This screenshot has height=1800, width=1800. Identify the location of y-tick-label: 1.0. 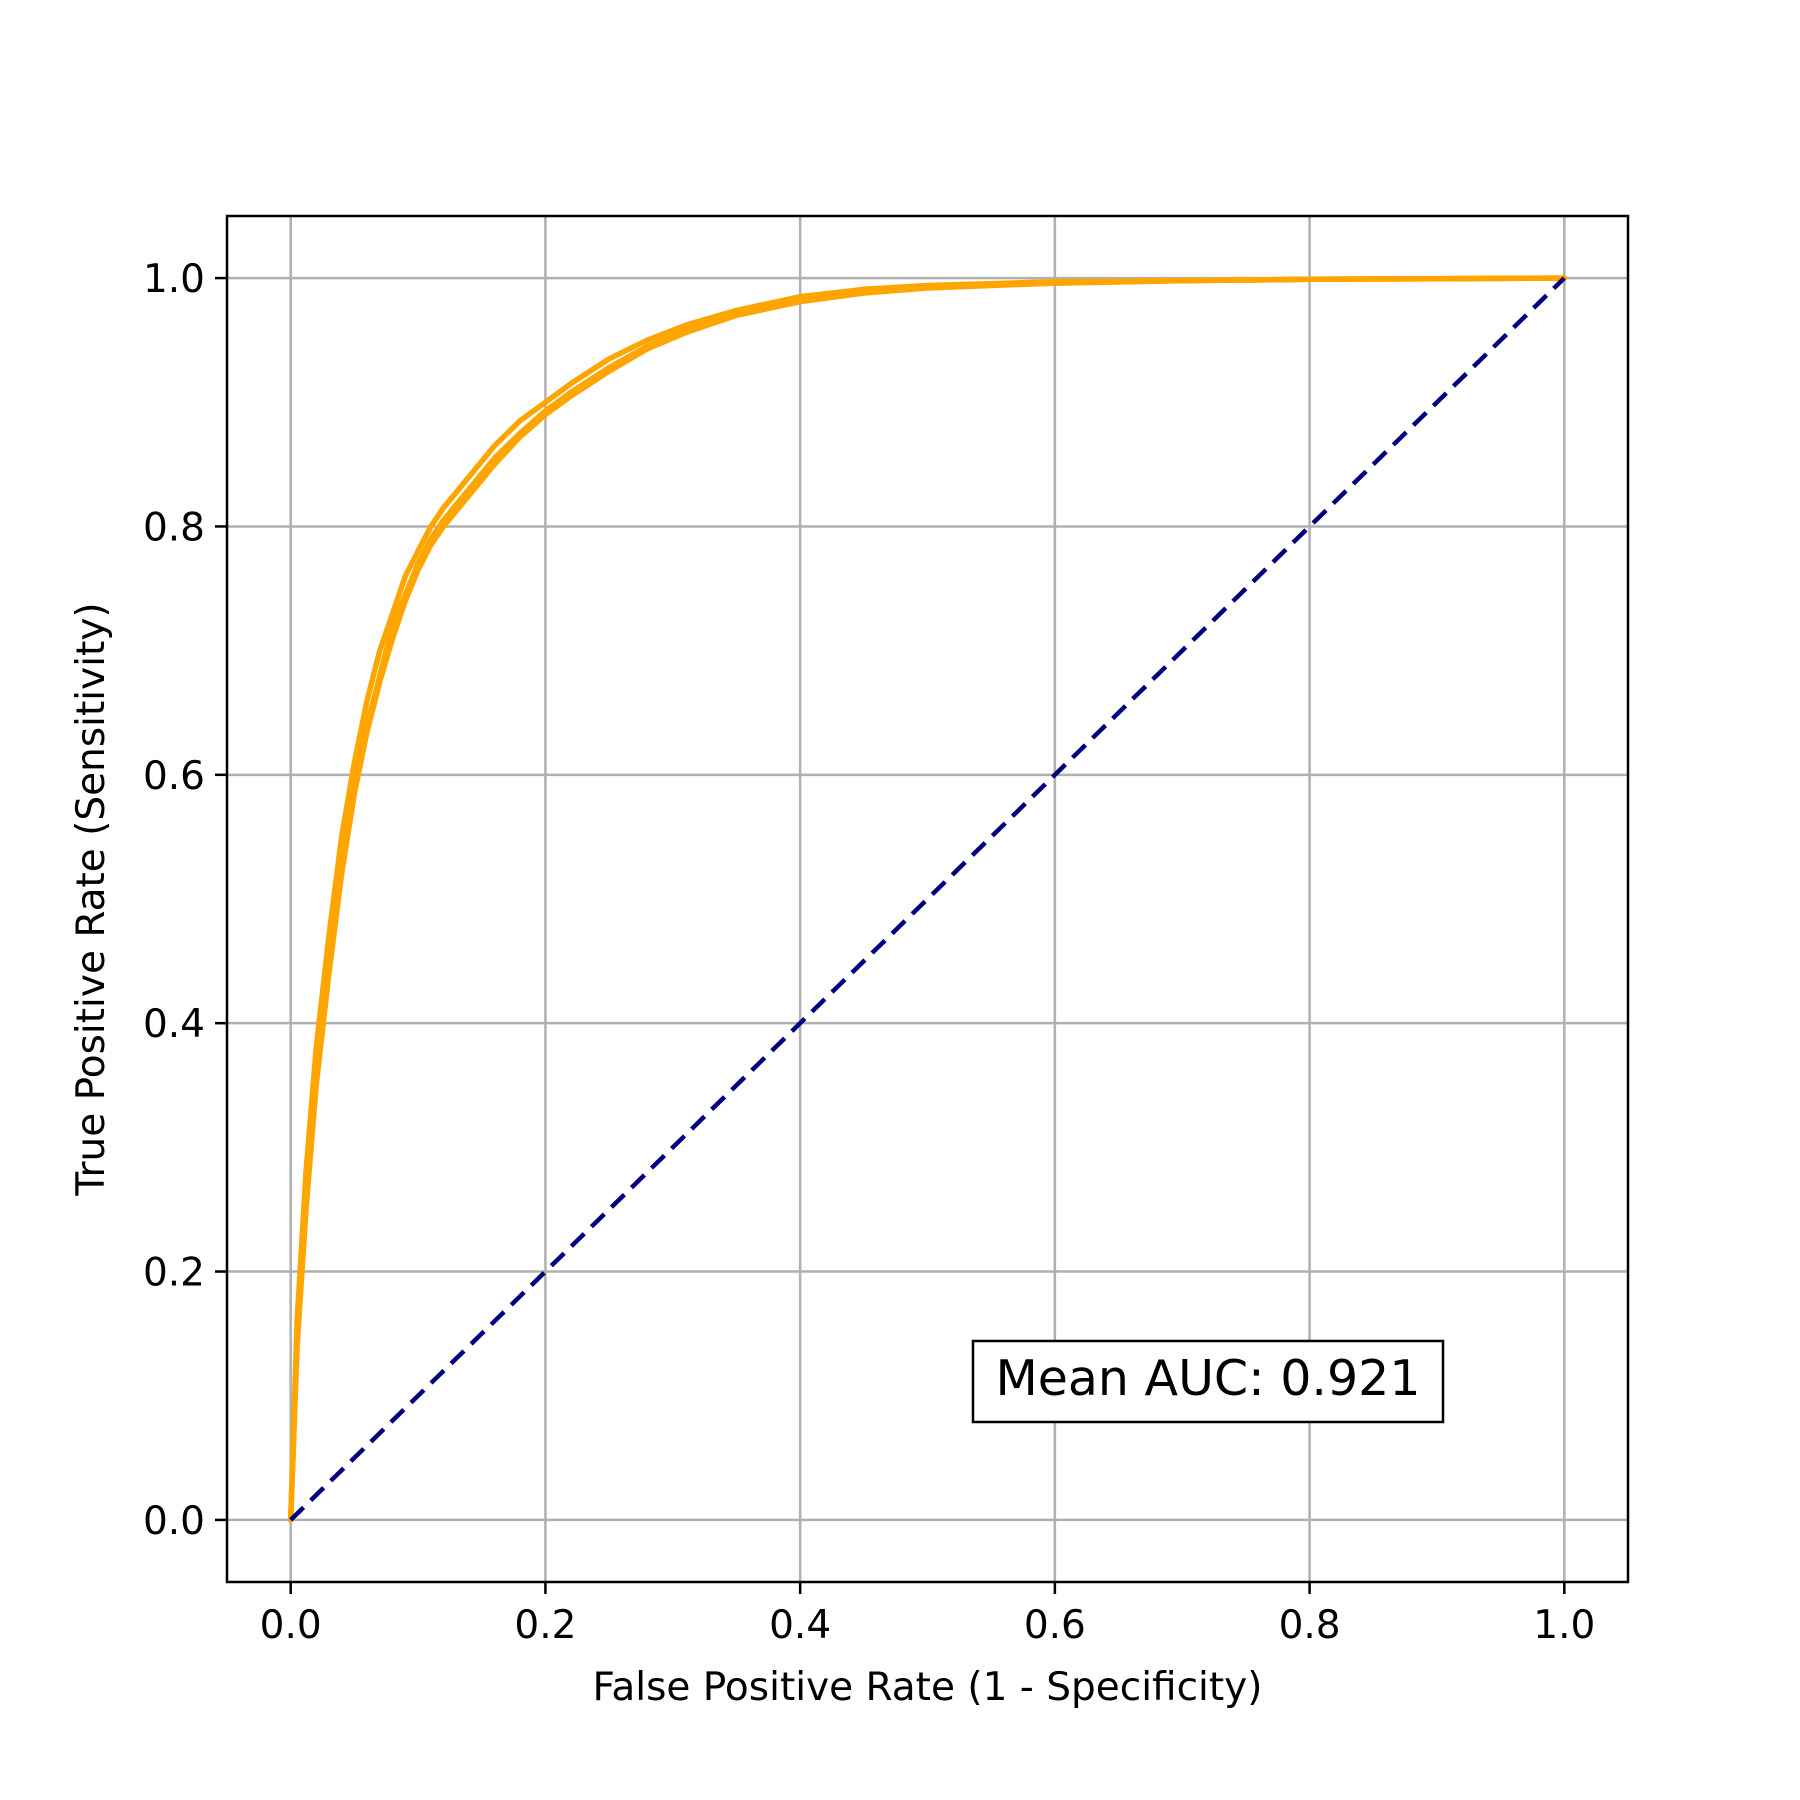
(174, 279).